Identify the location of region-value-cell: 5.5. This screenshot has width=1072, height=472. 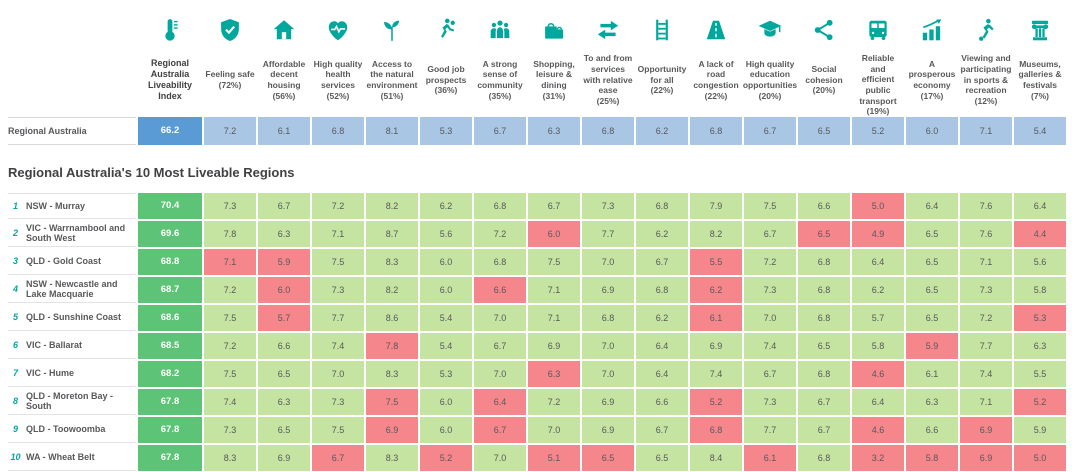
(1040, 373).